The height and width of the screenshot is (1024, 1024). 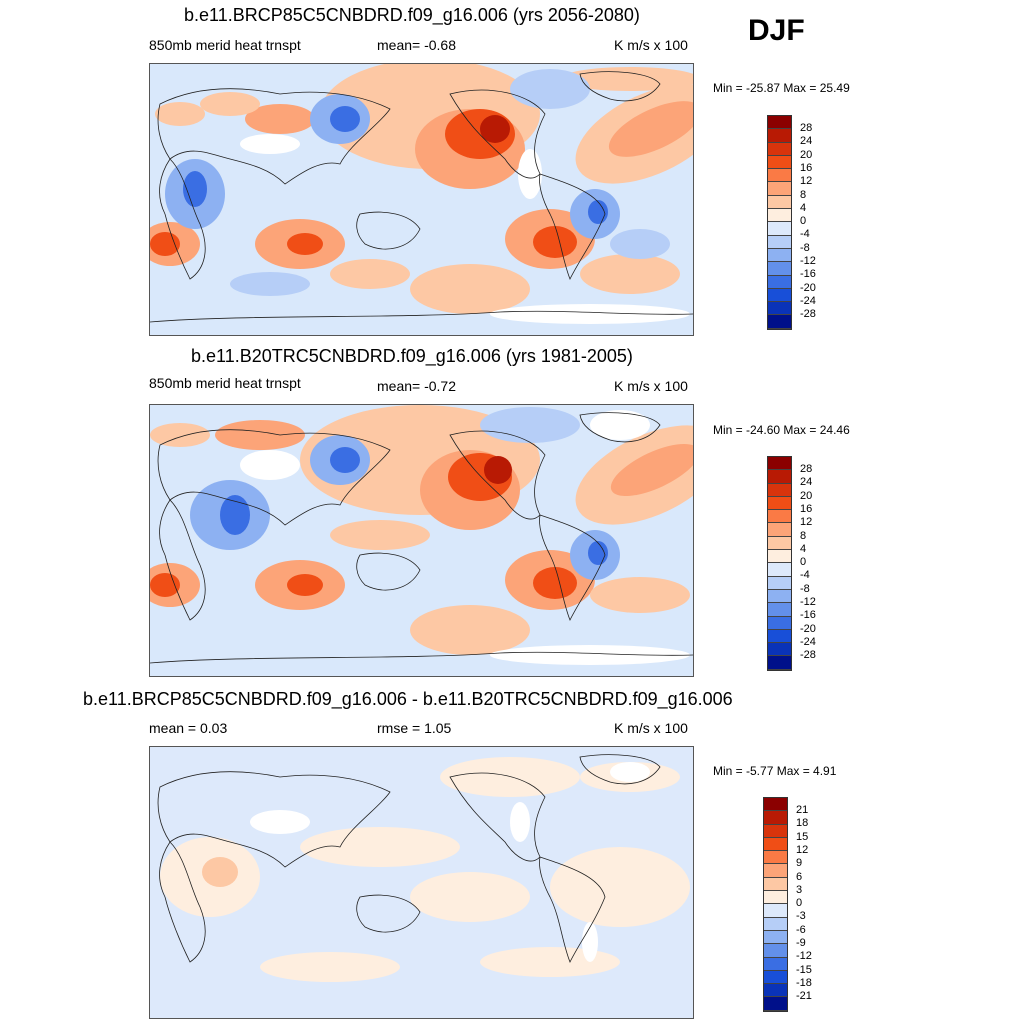 I want to click on cbar-tick: -21, so click(x=804, y=996).